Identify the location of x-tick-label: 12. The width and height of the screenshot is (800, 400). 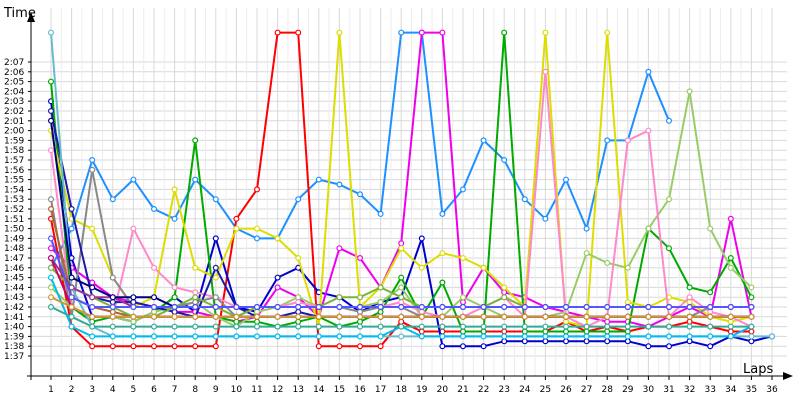
(277, 390).